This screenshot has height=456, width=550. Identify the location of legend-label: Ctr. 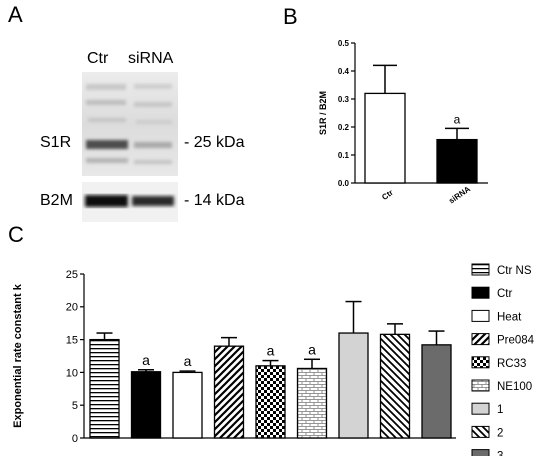
(505, 294).